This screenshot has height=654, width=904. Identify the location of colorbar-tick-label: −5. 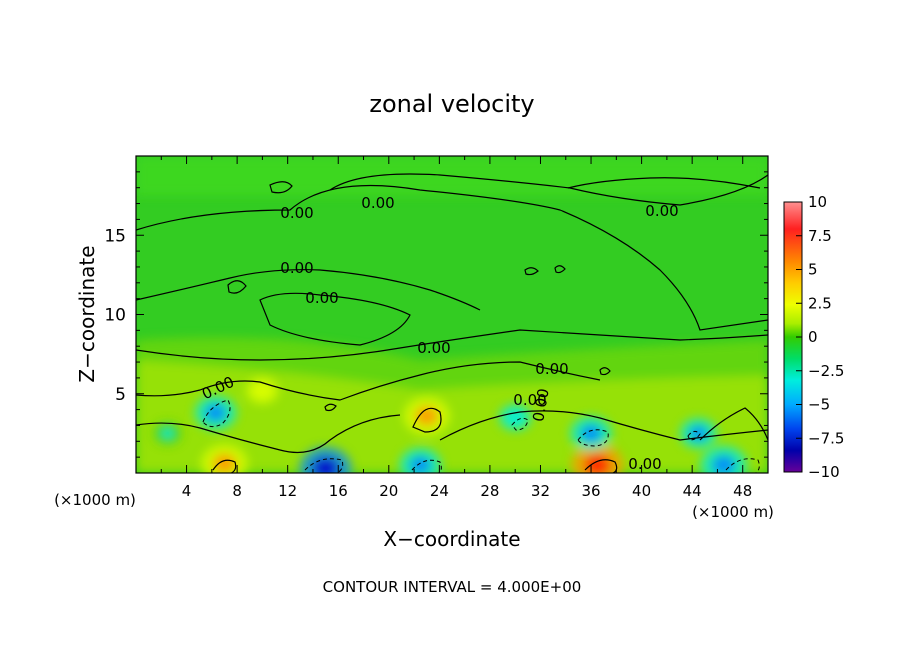
(819, 405).